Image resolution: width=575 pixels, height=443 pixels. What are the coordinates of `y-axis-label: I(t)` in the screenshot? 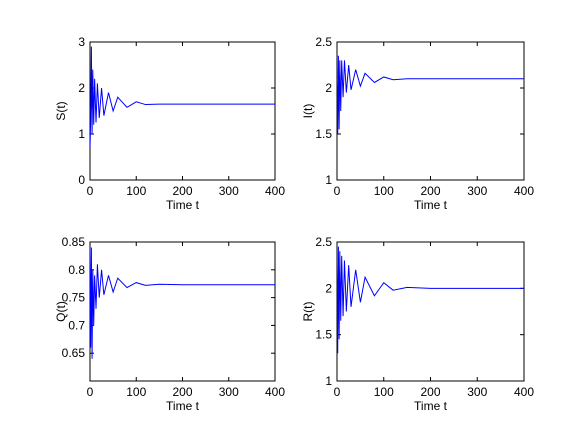 It's located at (308, 111).